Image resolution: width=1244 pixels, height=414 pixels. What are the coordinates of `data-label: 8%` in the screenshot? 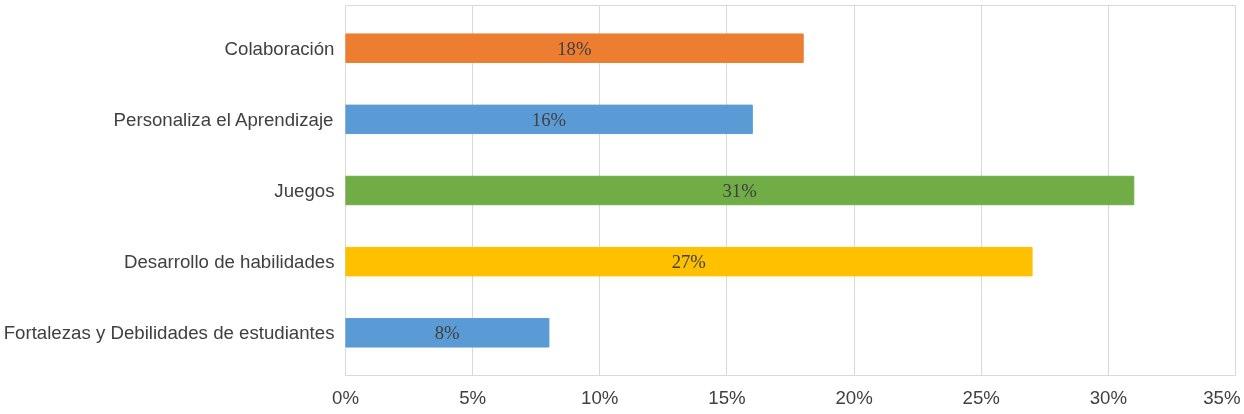 It's located at (447, 333).